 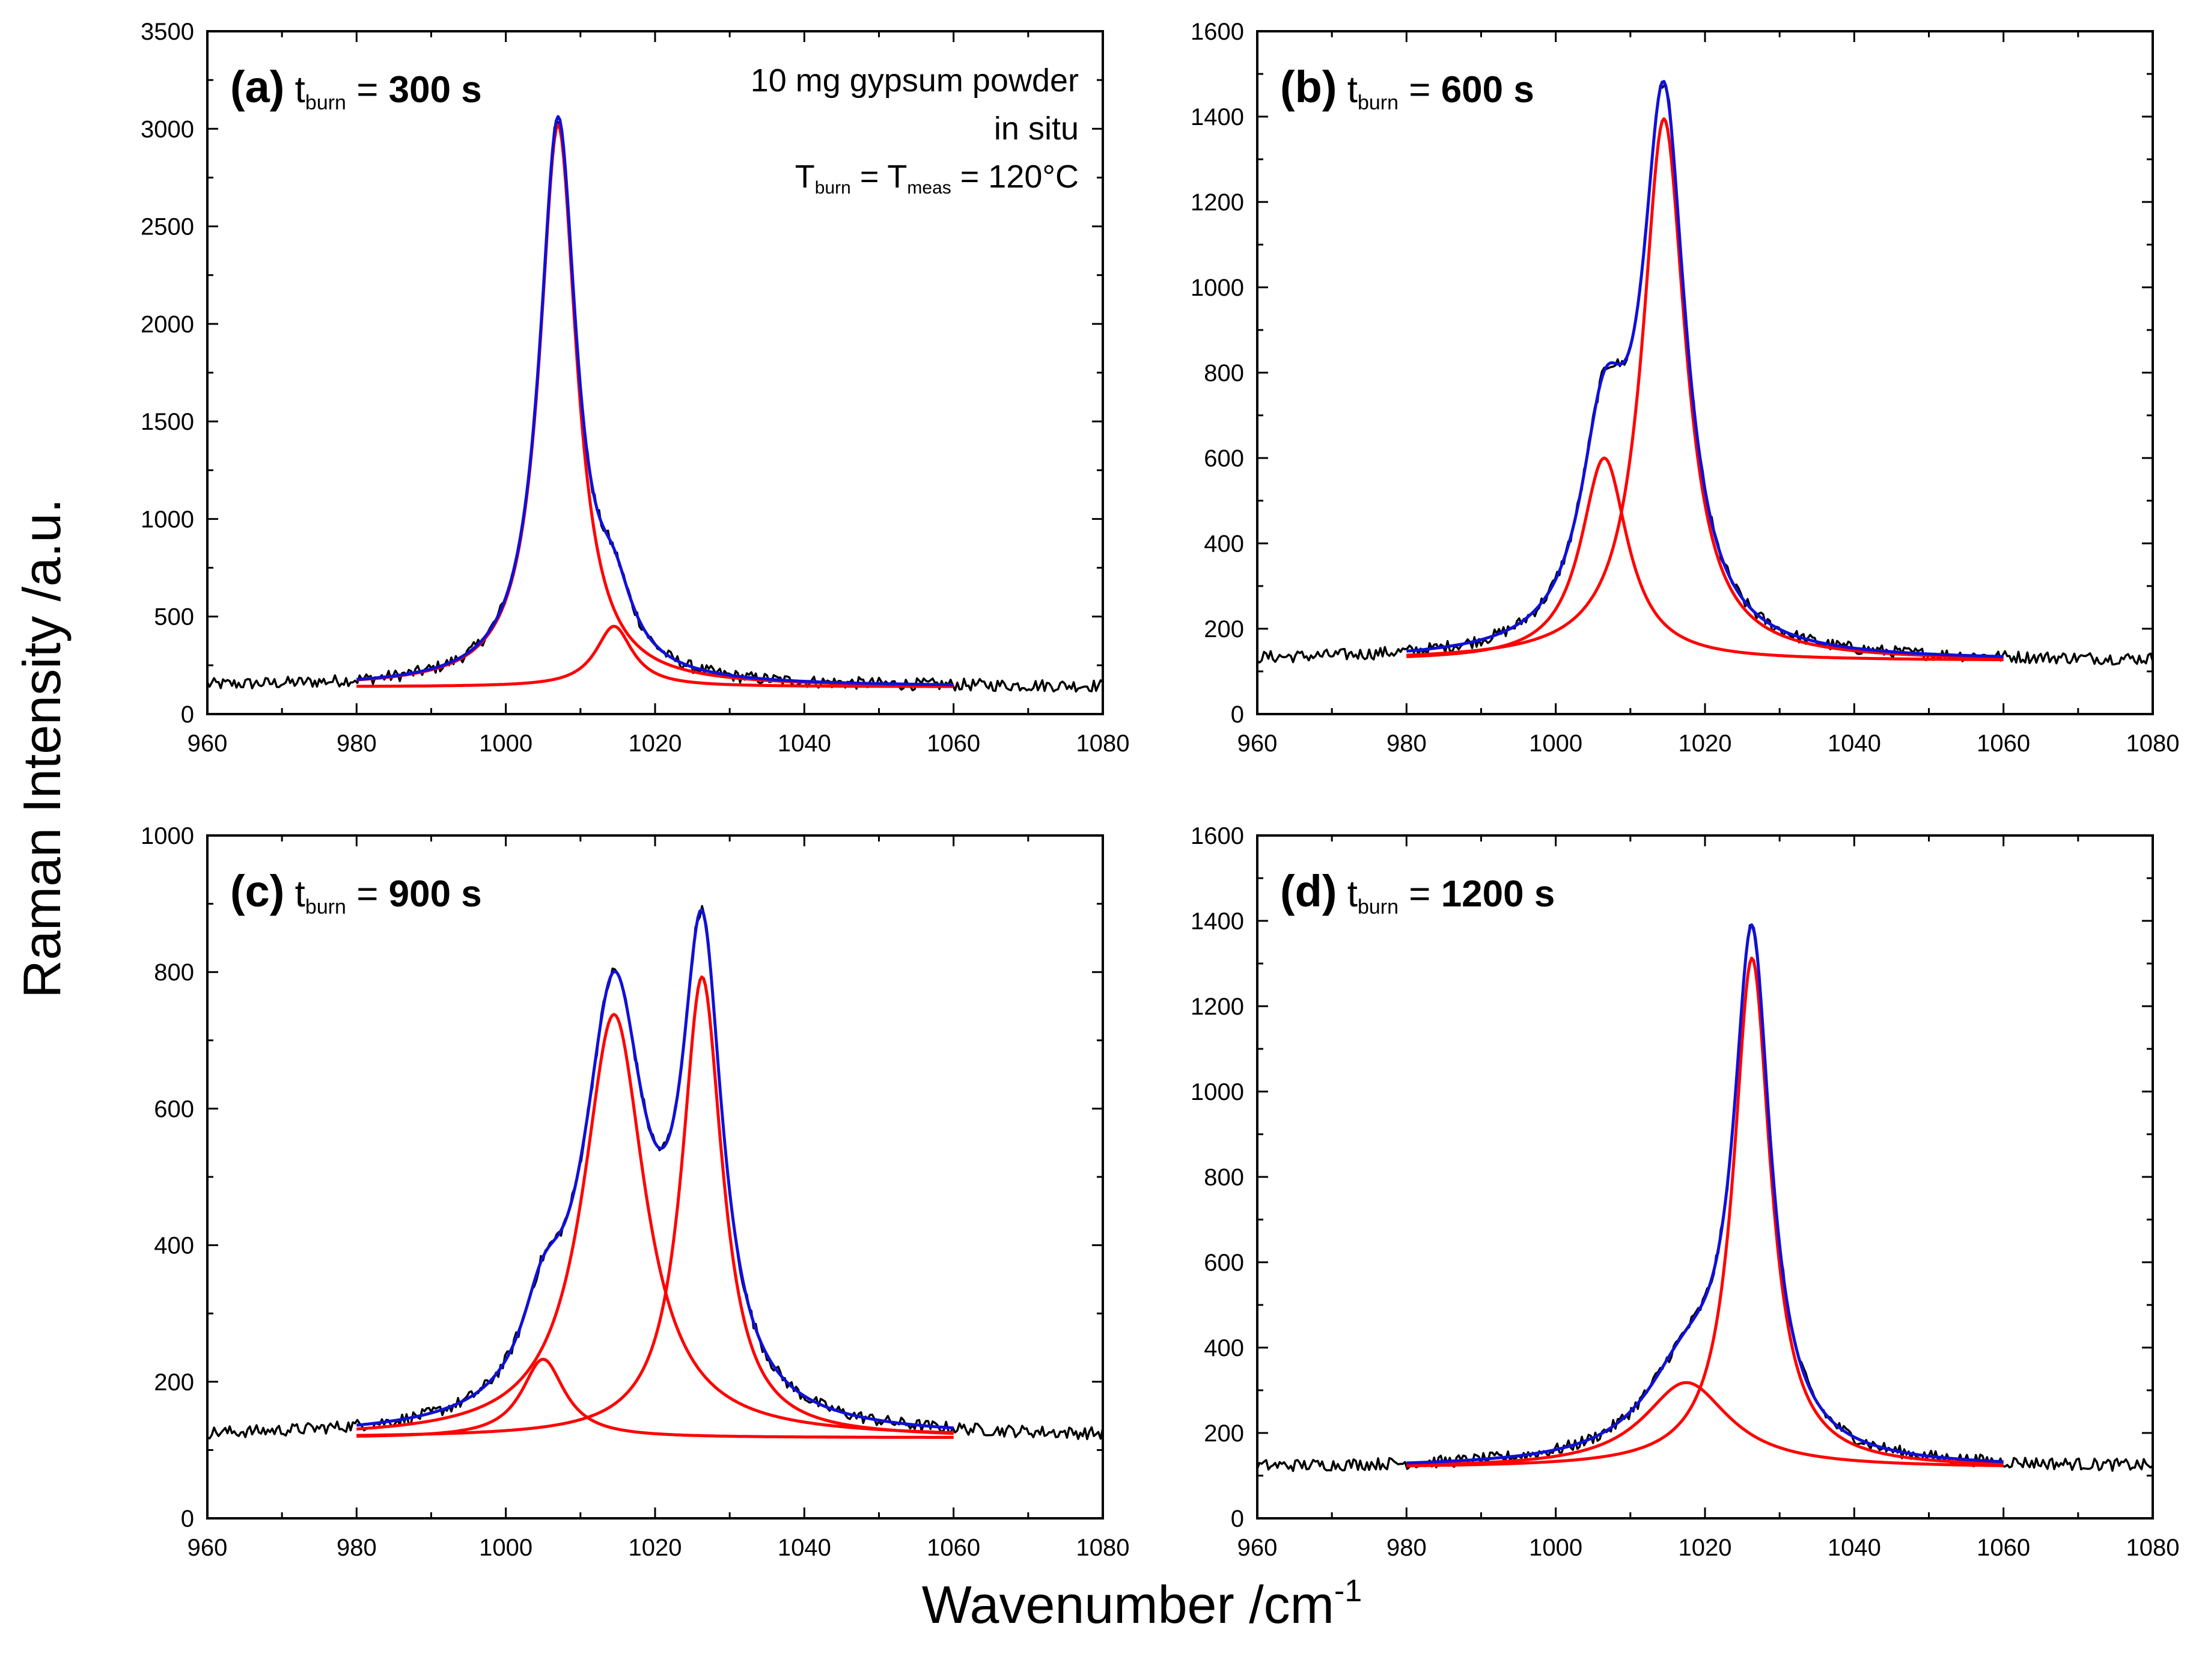 What do you see at coordinates (1217, 288) in the screenshot?
I see `panel-b-y-tick-label: 1000` at bounding box center [1217, 288].